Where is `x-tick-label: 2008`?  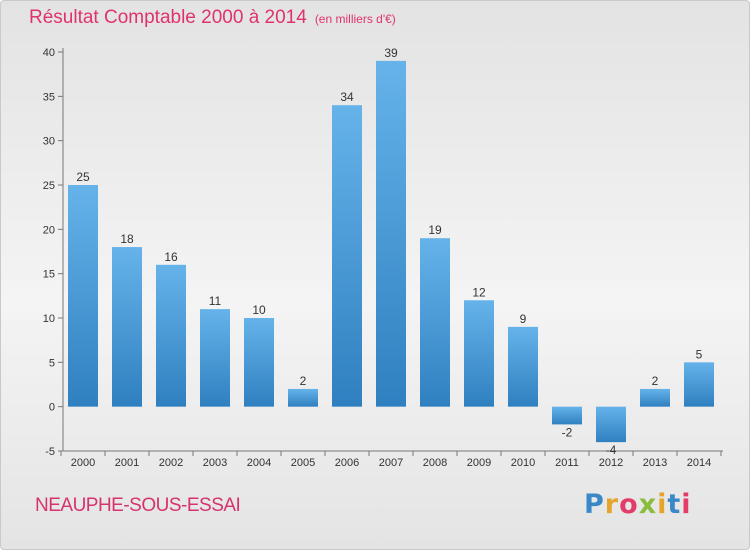 x-tick-label: 2008 is located at coordinates (435, 463).